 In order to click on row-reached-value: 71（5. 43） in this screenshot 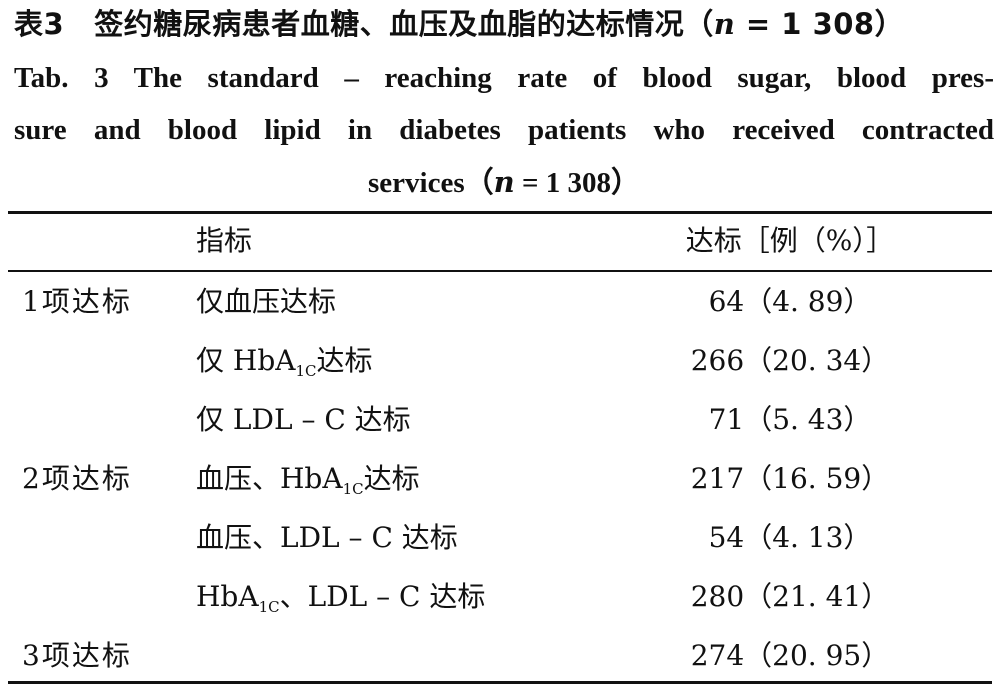, I will do `click(790, 419)`.